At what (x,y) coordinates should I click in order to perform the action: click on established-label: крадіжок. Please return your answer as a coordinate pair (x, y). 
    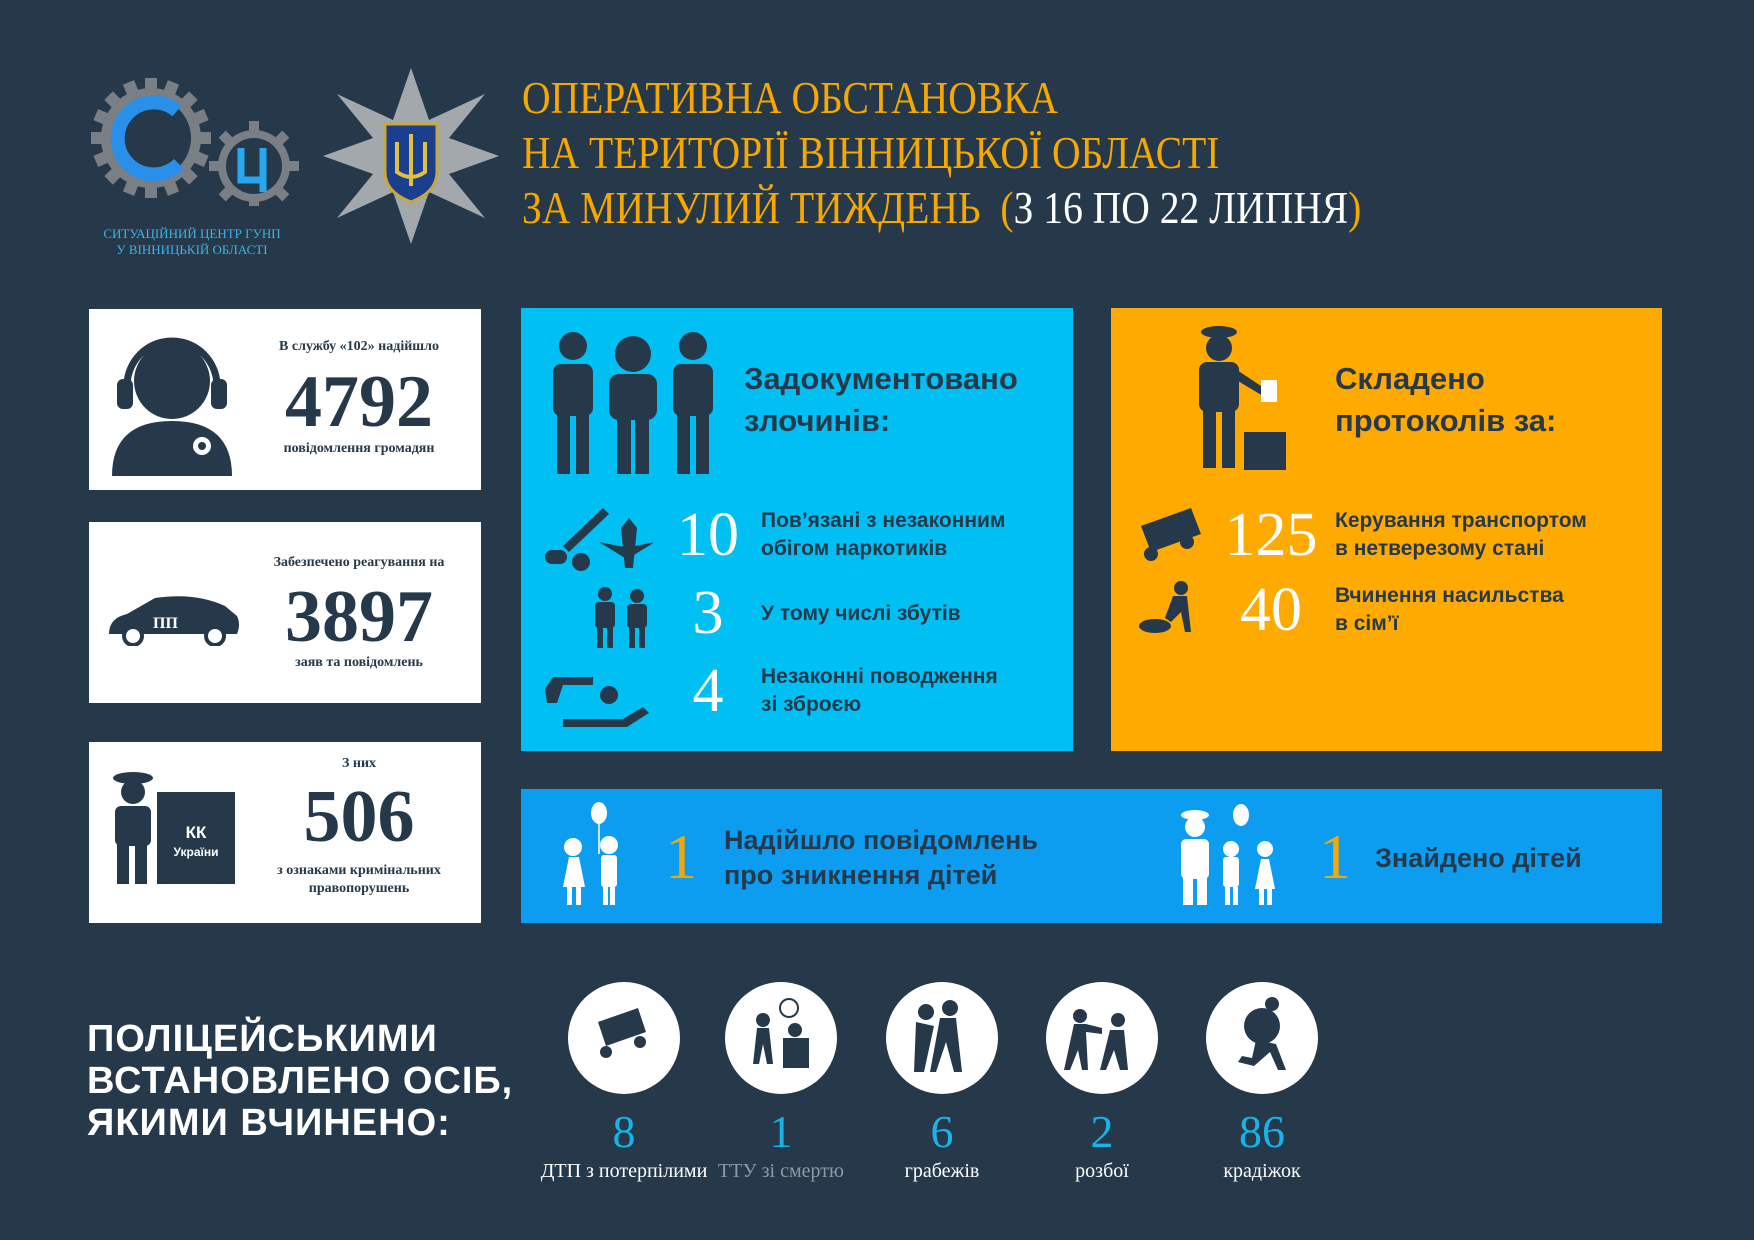
    Looking at the image, I should click on (1262, 1171).